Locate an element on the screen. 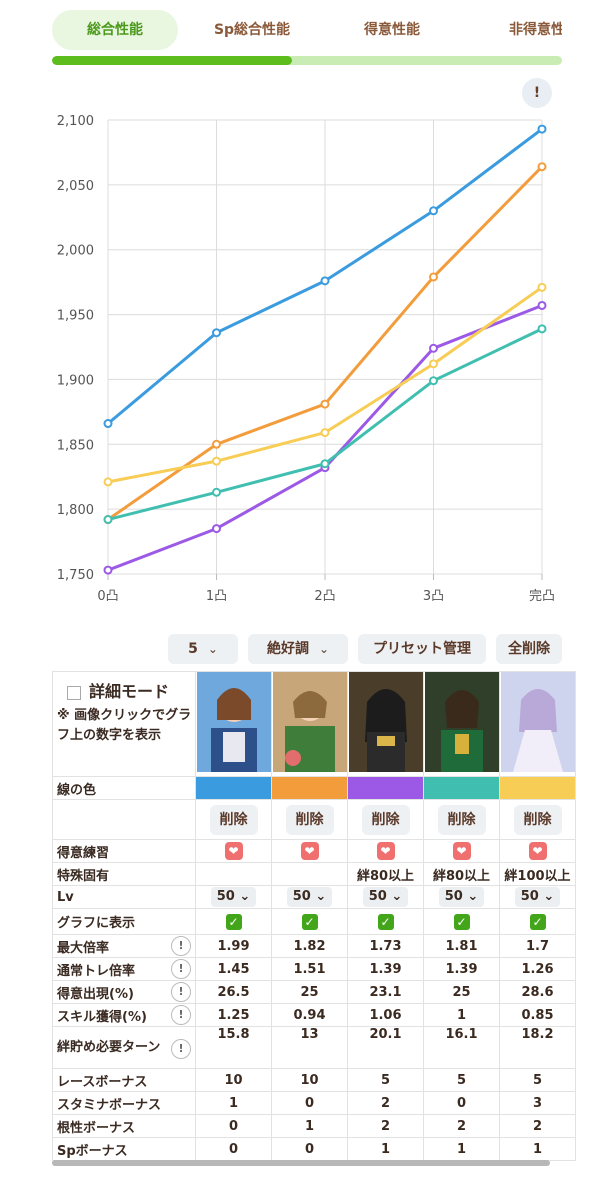 This screenshot has width=612, height=1200. detail-mode-toggle: 詳細モード is located at coordinates (126, 690).